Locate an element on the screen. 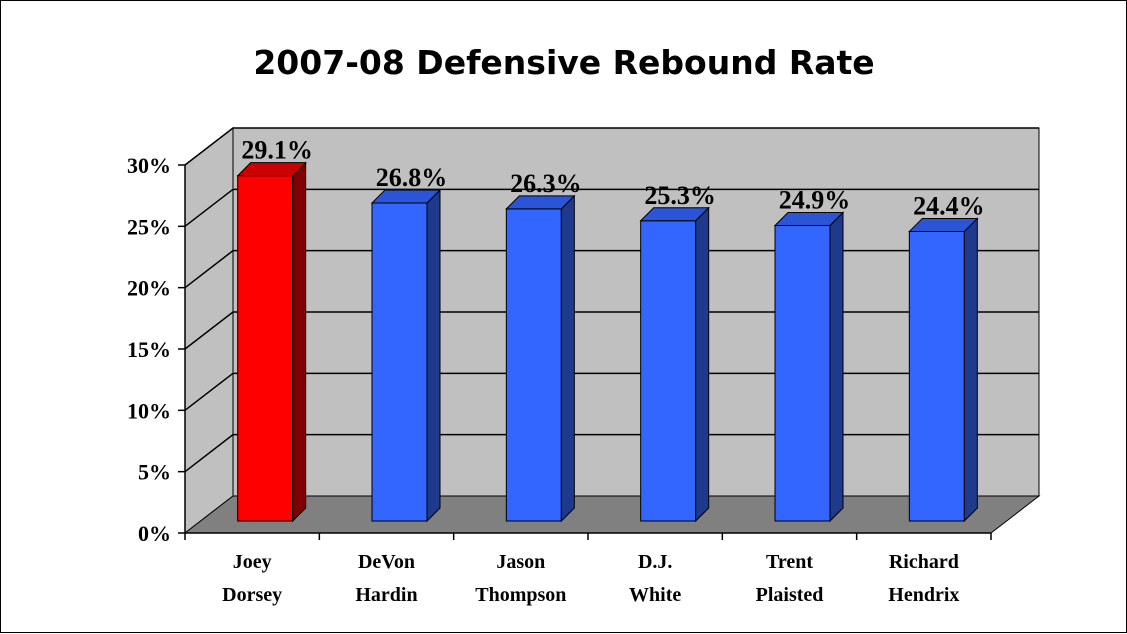 The image size is (1127, 634). bar-value-label: 26.3% is located at coordinates (546, 183).